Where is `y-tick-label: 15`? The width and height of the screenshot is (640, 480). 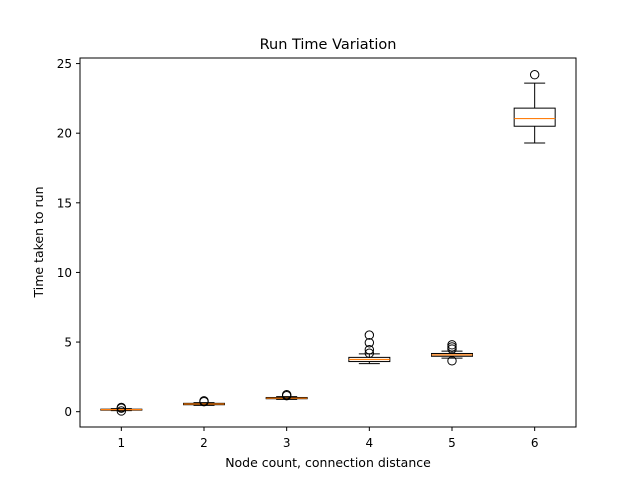 y-tick-label: 15 is located at coordinates (64, 203).